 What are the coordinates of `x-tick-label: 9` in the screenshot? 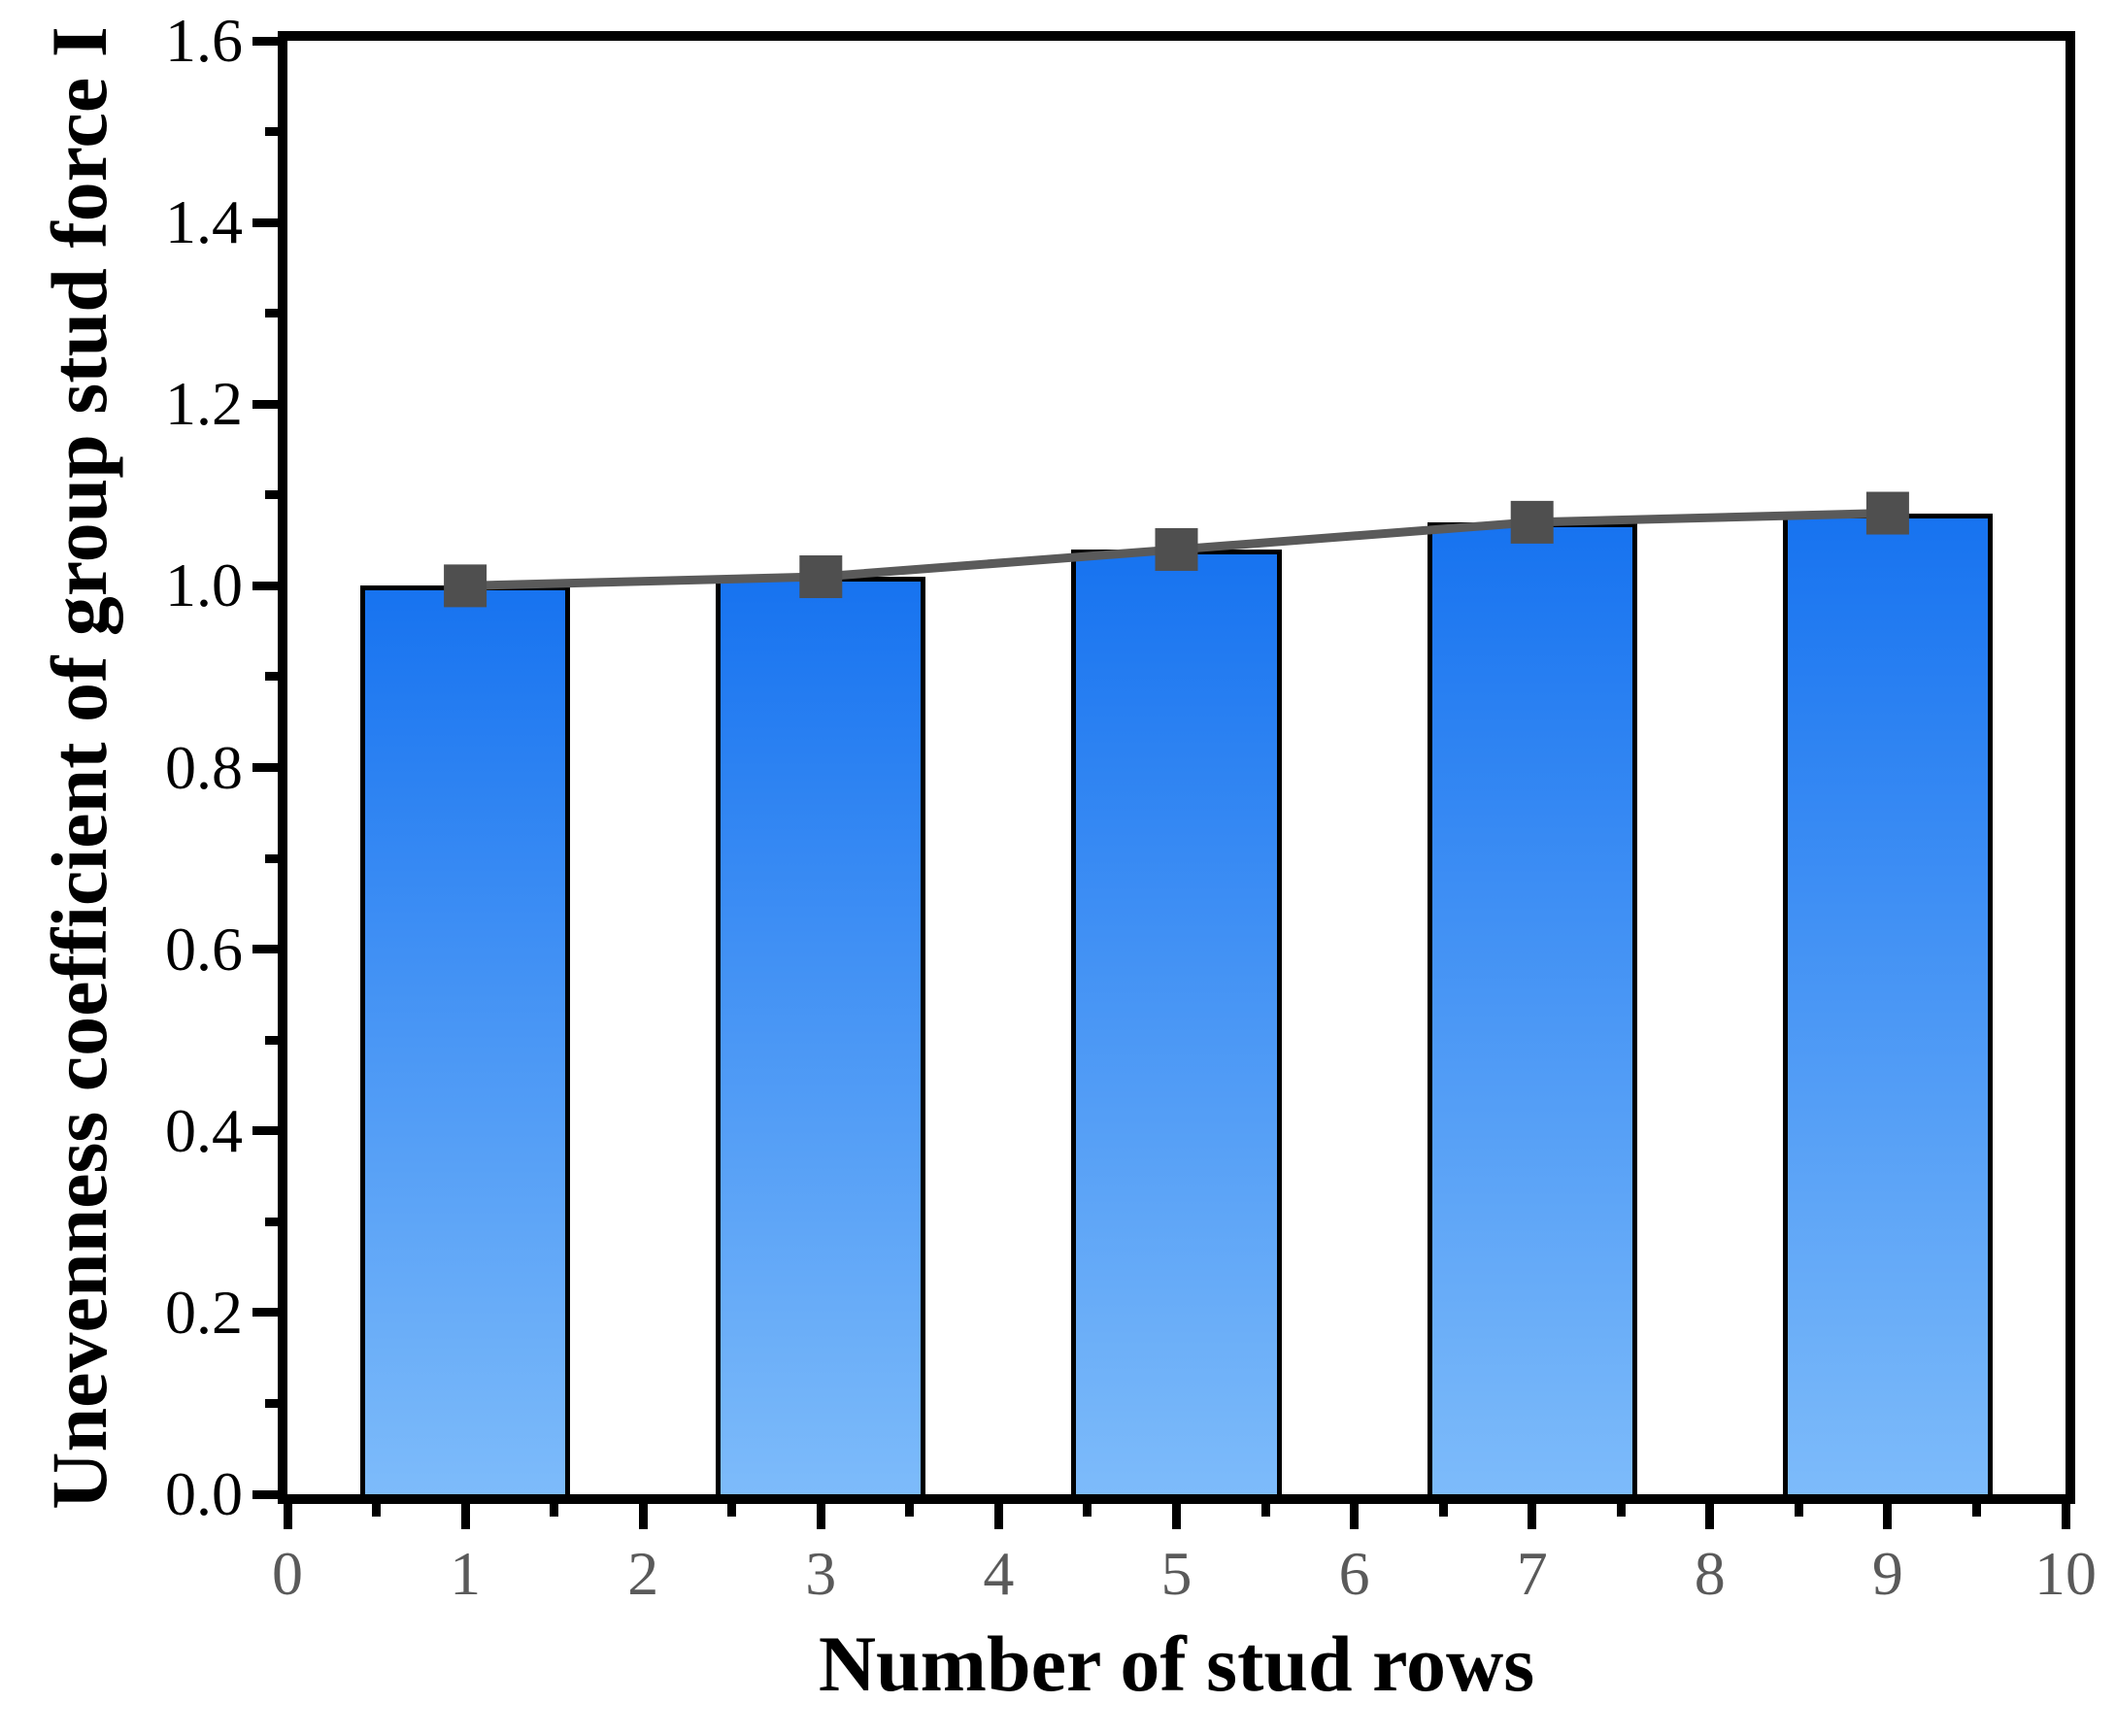 It's located at (1887, 1573).